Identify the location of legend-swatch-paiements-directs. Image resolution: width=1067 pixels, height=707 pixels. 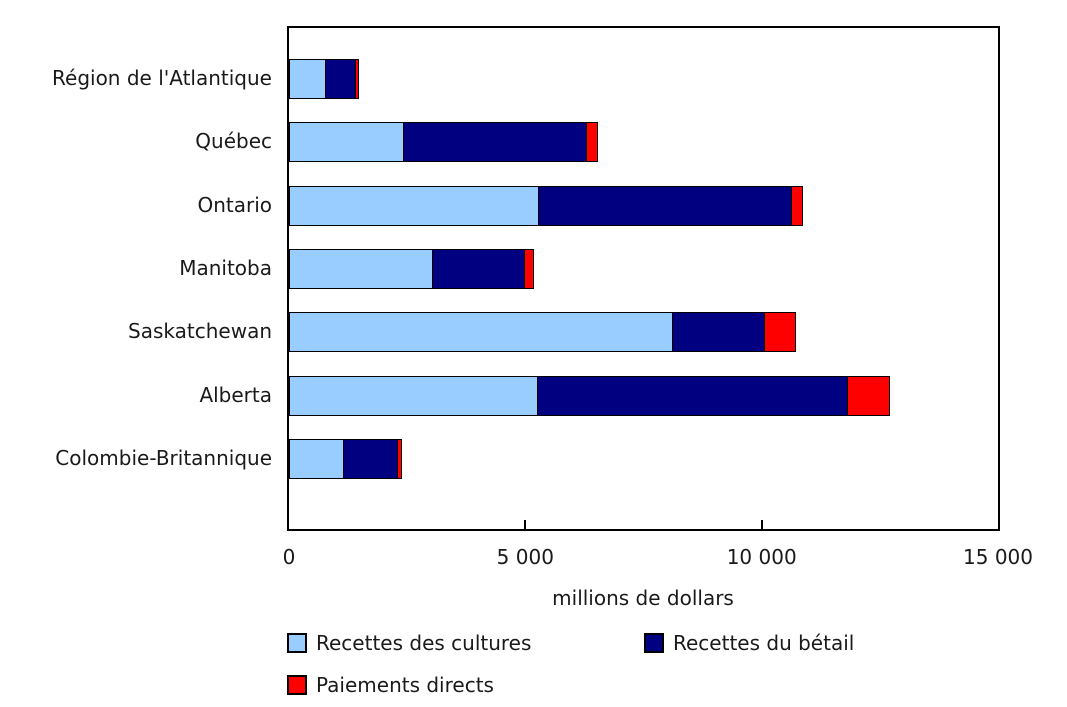
(297, 685).